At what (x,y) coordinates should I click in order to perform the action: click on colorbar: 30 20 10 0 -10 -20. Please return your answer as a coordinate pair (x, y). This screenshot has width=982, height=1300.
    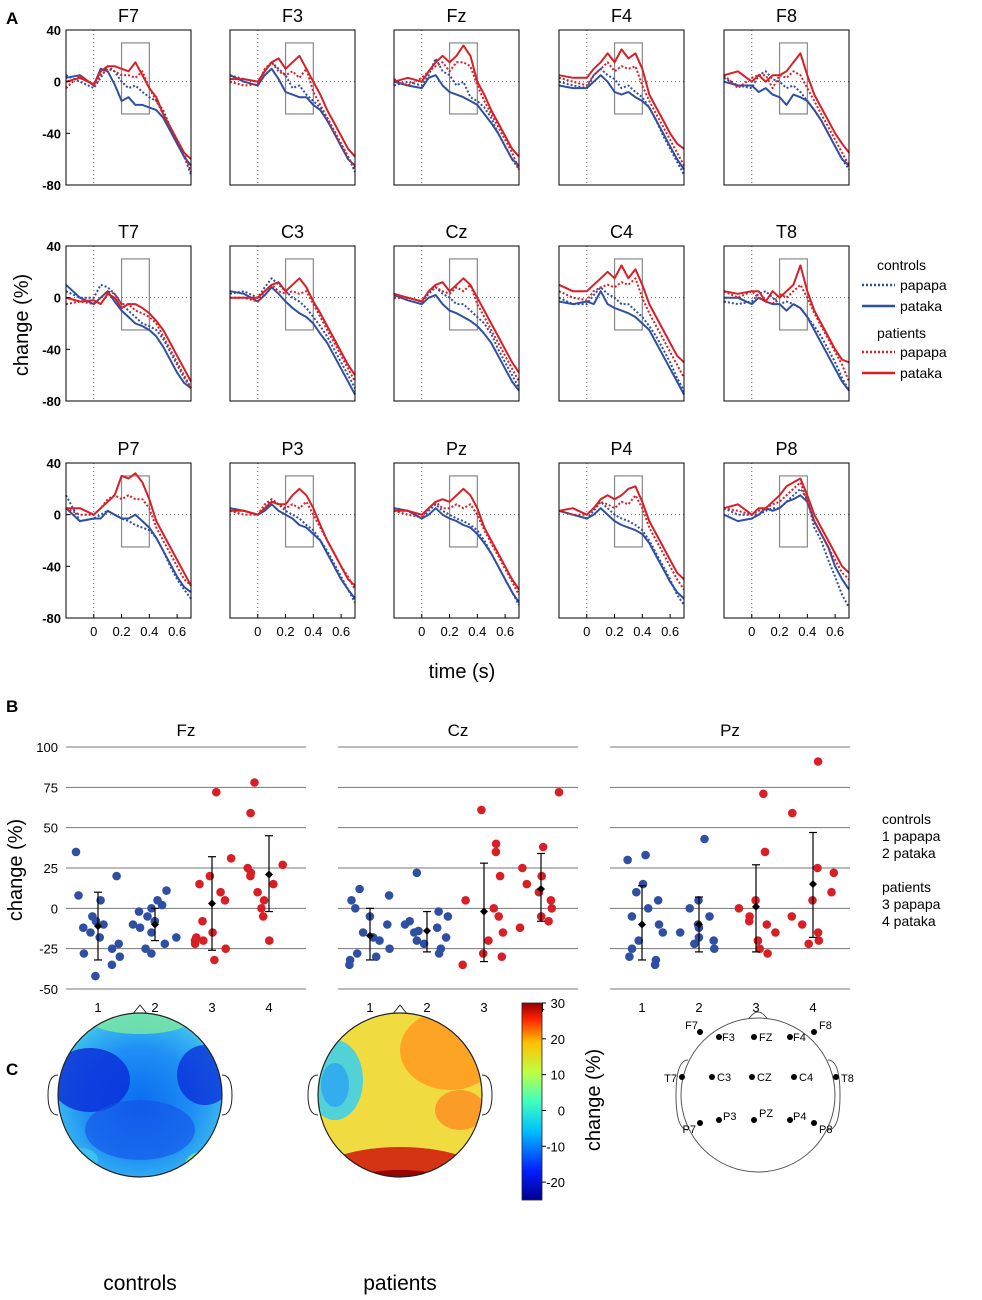
    Looking at the image, I should click on (543, 1098).